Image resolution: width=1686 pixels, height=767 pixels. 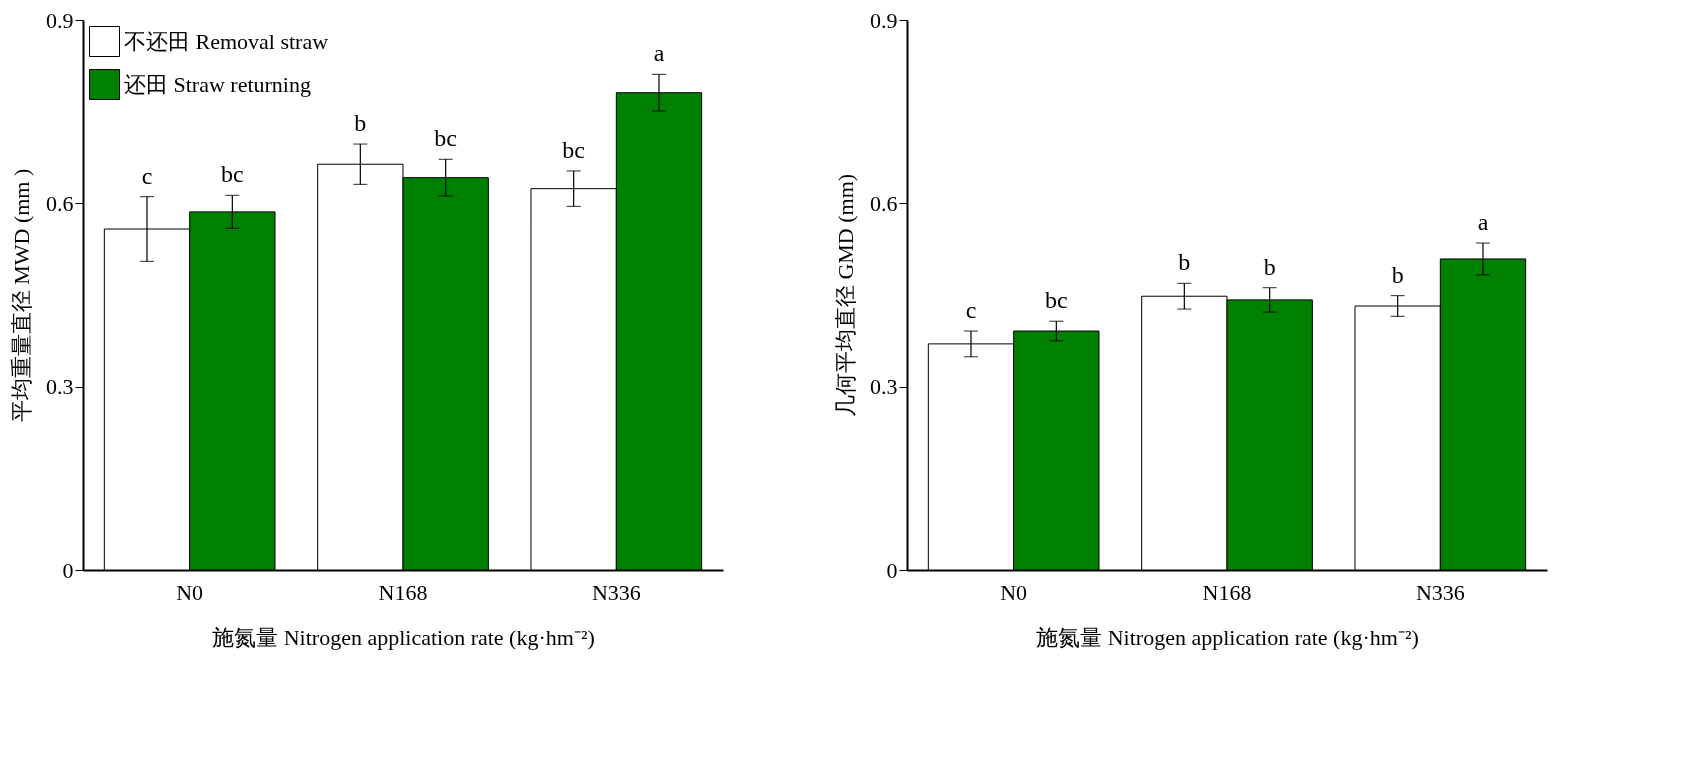 I want to click on y-axis-title: 几何平均直径 GMD (mm), so click(x=845, y=295).